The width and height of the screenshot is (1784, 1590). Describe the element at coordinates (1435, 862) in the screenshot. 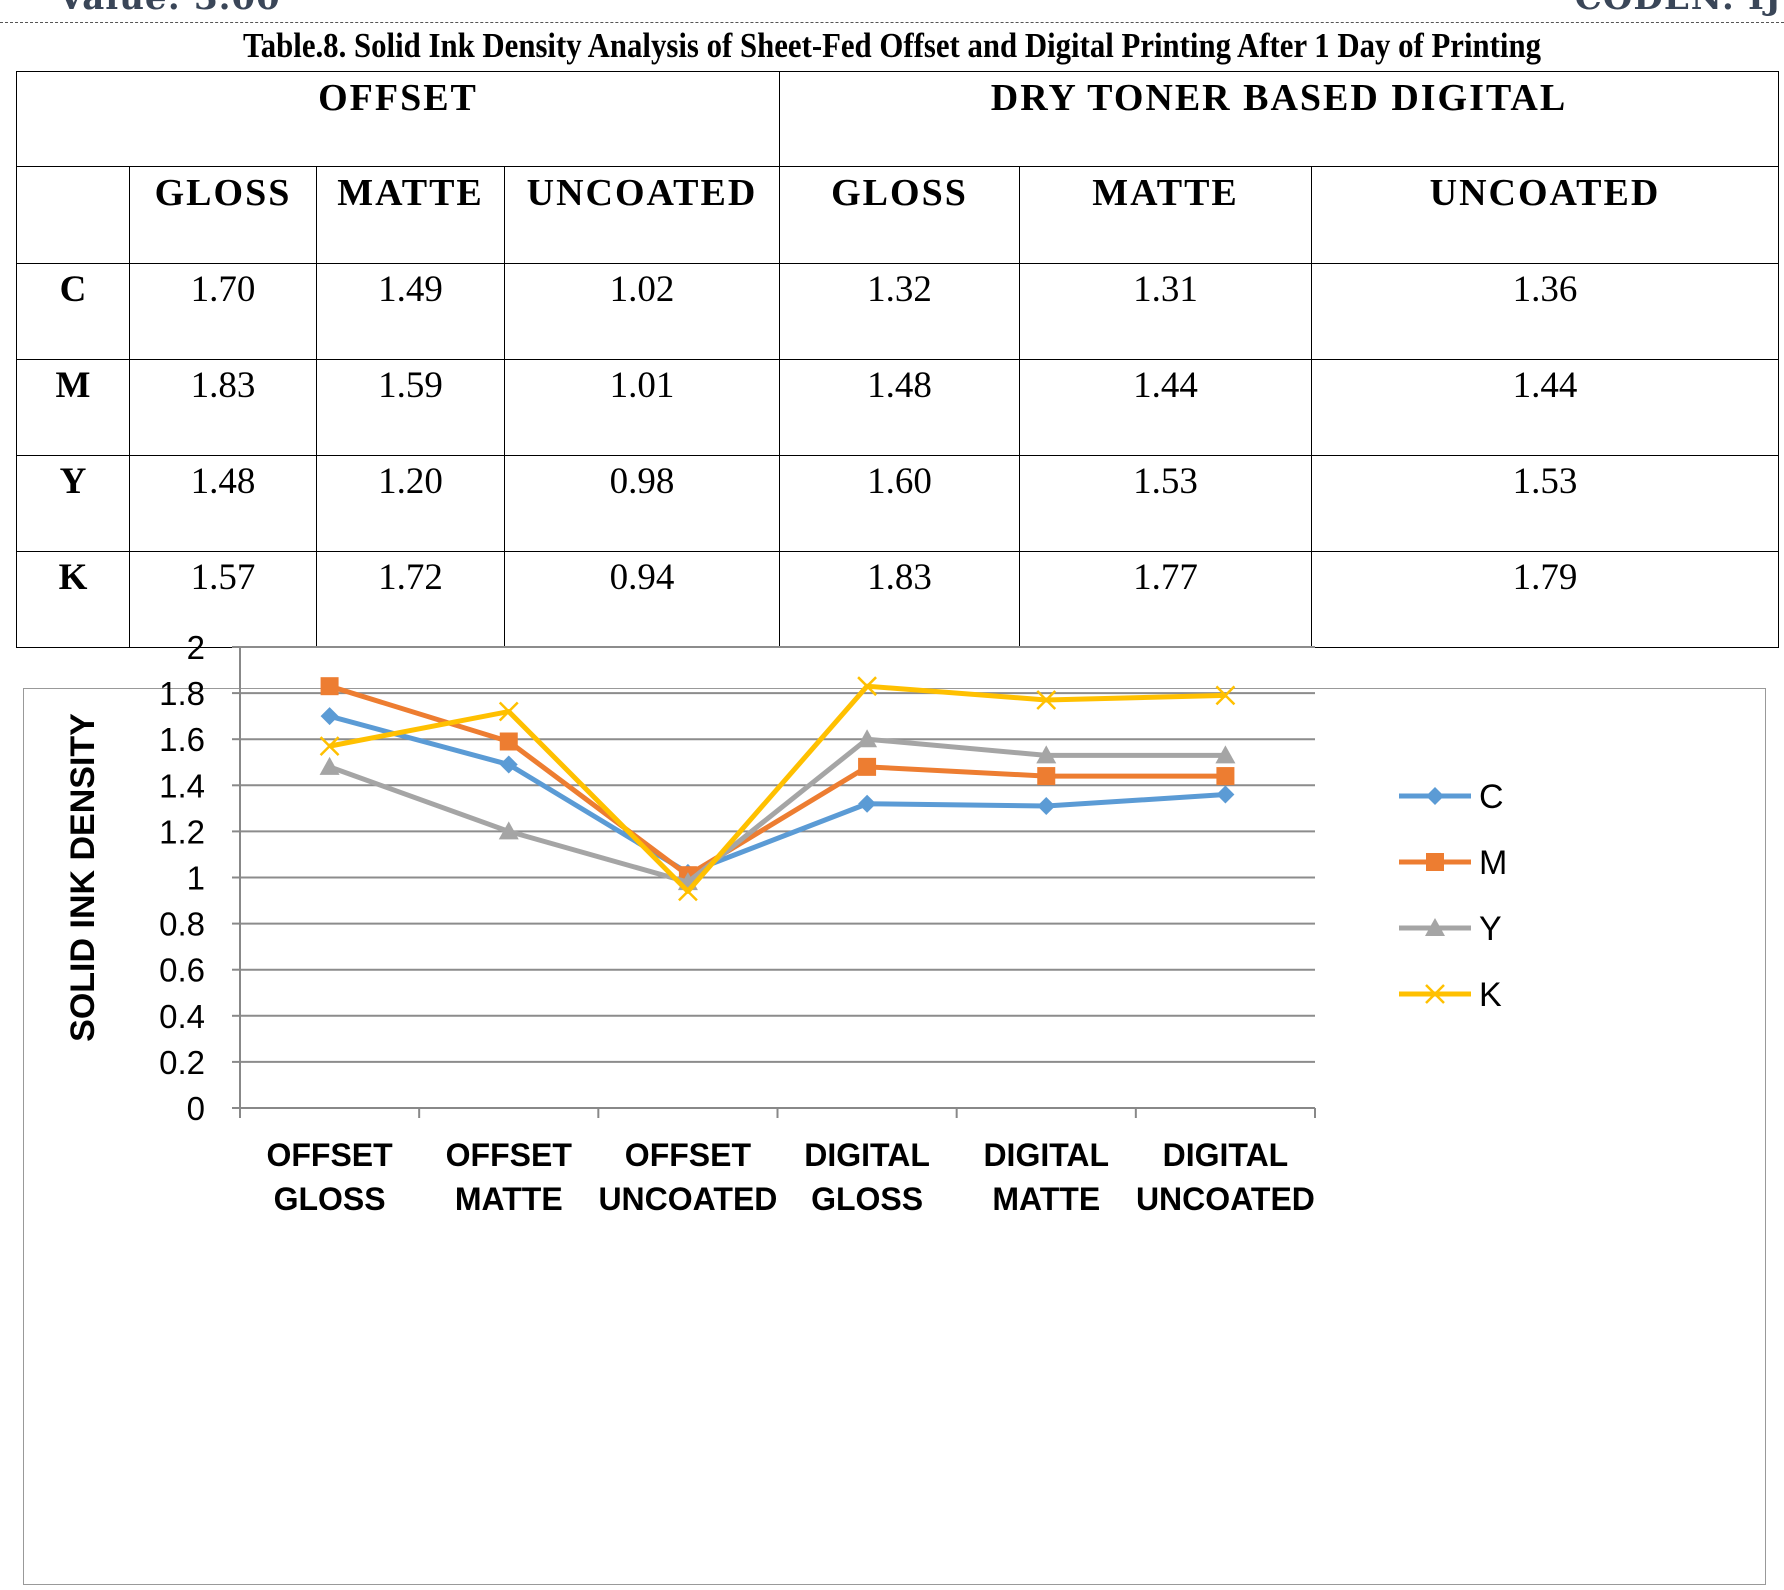

I see `legend-marker-m` at that location.